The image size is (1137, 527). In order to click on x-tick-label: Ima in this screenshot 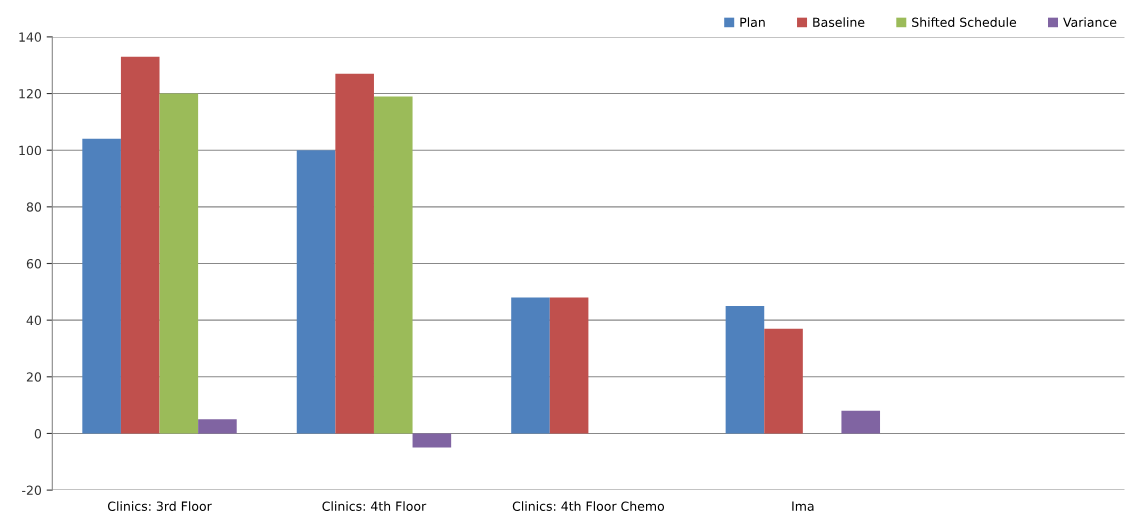, I will do `click(803, 506)`.